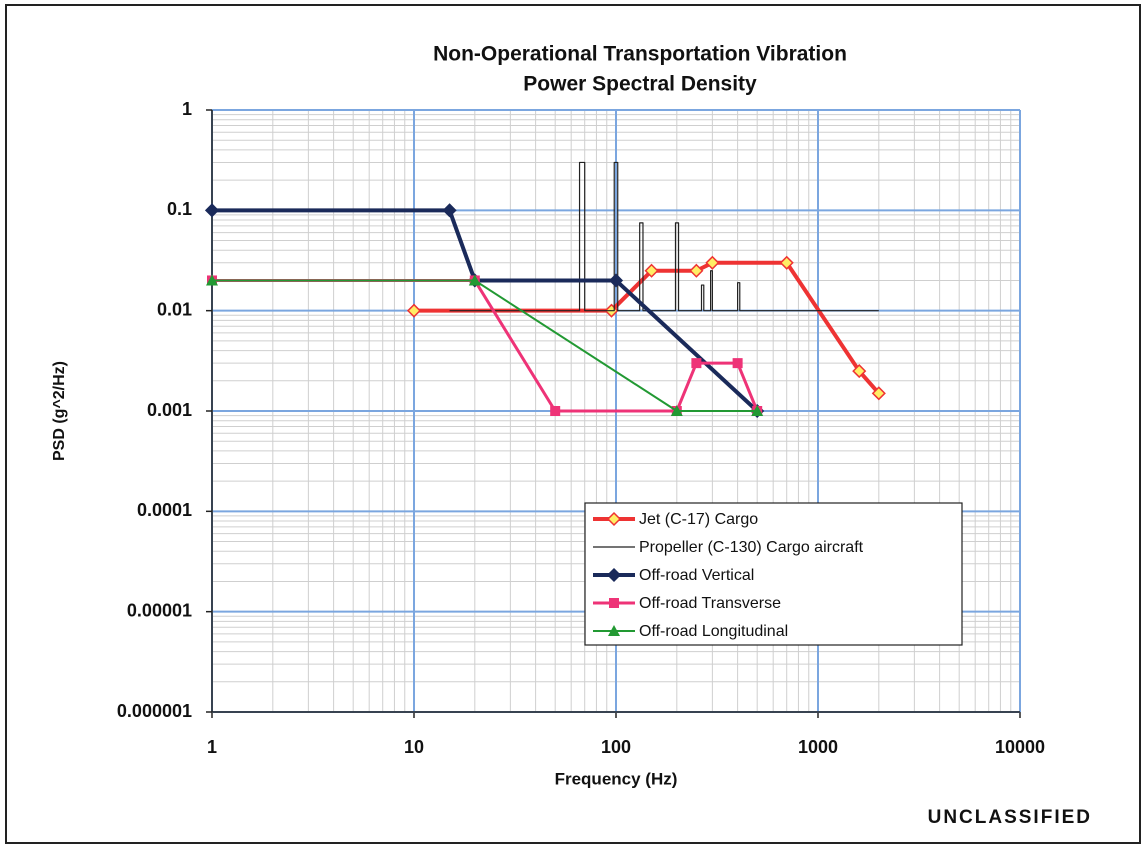  I want to click on y-tick-label: 1, so click(187, 109).